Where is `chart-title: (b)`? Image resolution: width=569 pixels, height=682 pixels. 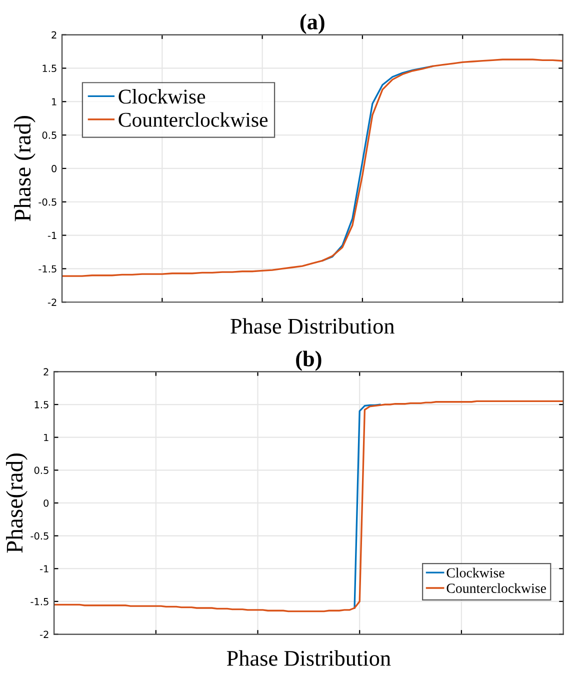
chart-title: (b) is located at coordinates (309, 360).